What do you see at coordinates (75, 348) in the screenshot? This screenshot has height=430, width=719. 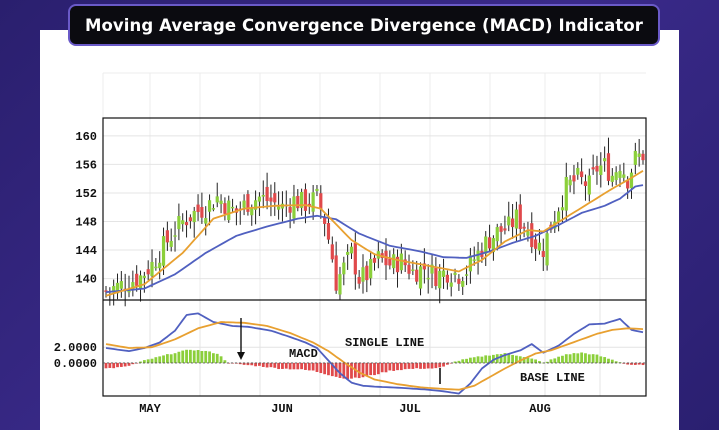 I see `macd-tick-label: 2.0000` at bounding box center [75, 348].